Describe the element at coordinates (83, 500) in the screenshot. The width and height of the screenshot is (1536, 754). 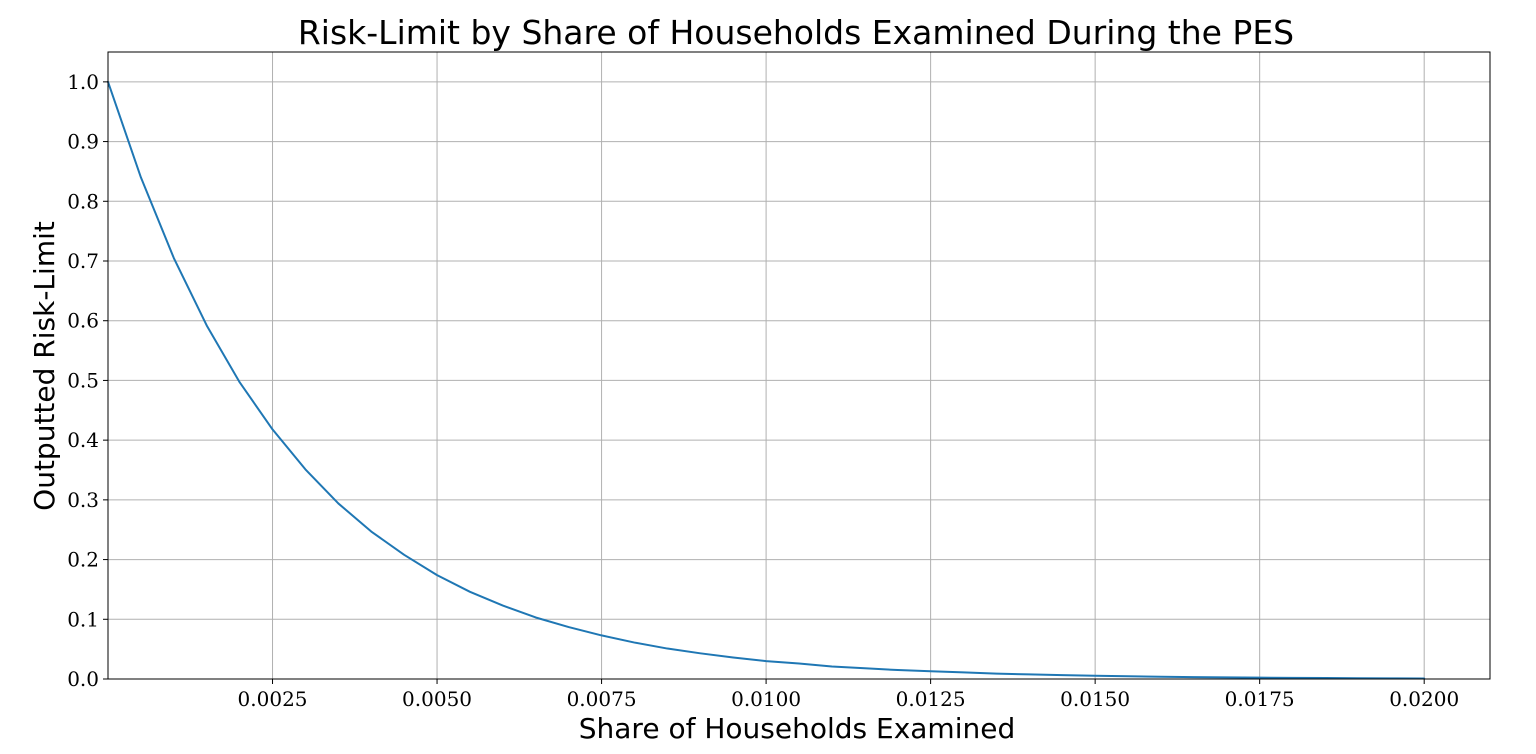
I see `y-tick-label: 0.3` at that location.